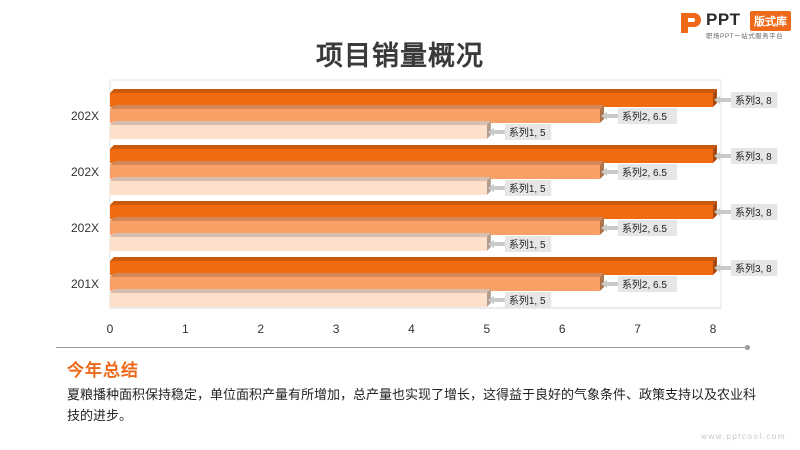  I want to click on x-tick-label: 3, so click(336, 329).